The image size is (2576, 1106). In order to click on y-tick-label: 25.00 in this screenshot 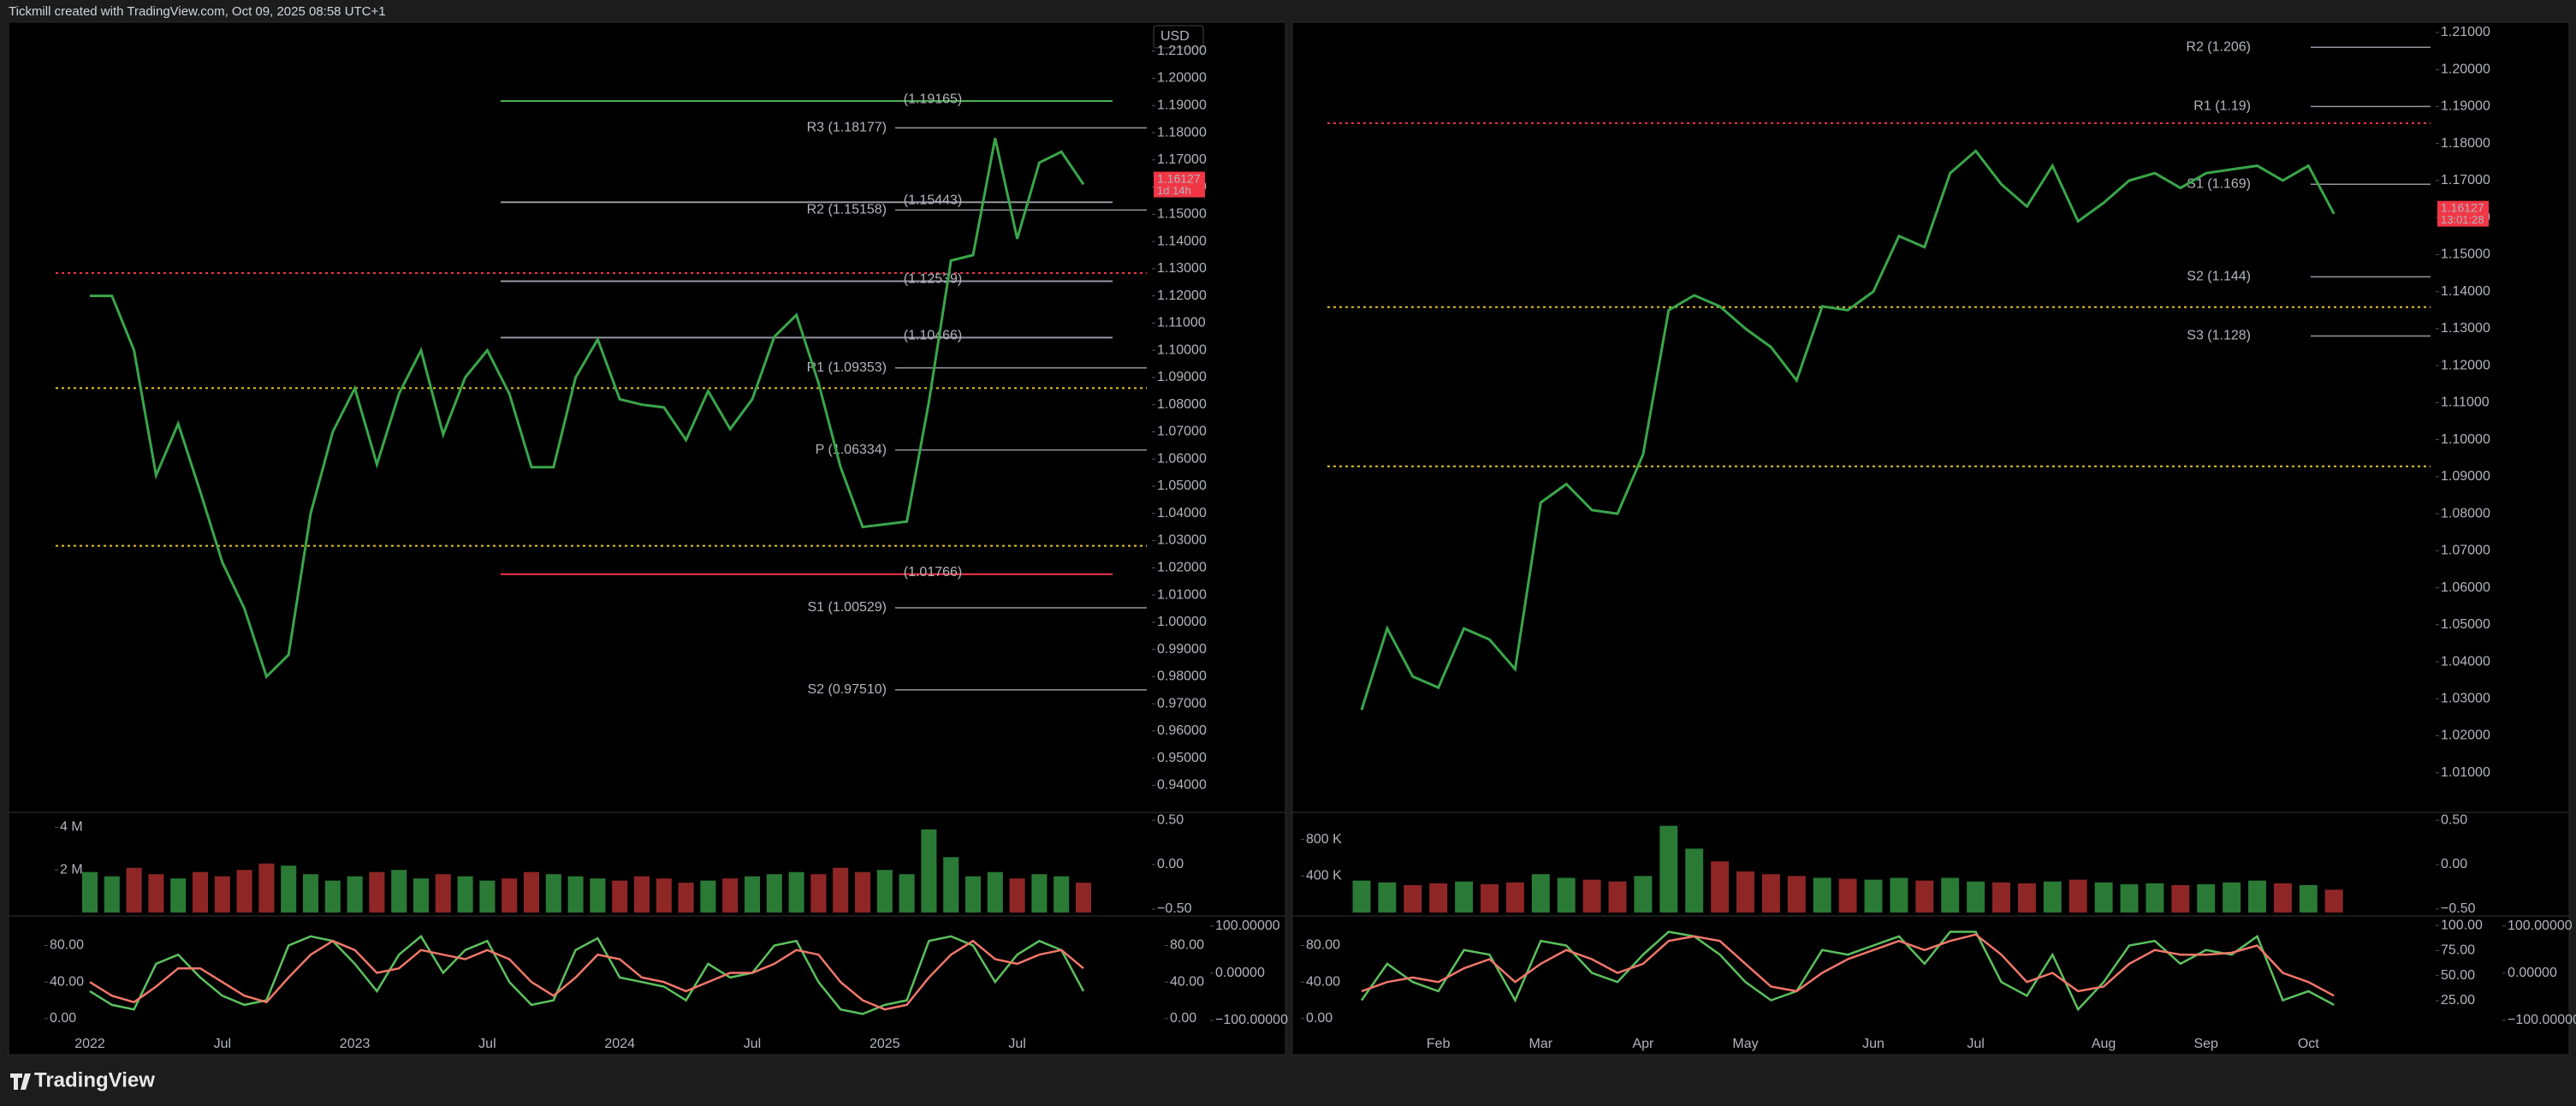, I will do `click(2458, 1000)`.